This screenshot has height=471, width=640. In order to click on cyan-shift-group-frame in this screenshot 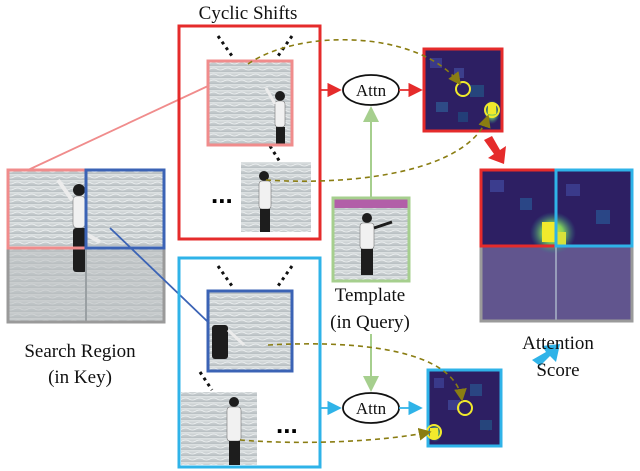, I will do `click(249, 362)`.